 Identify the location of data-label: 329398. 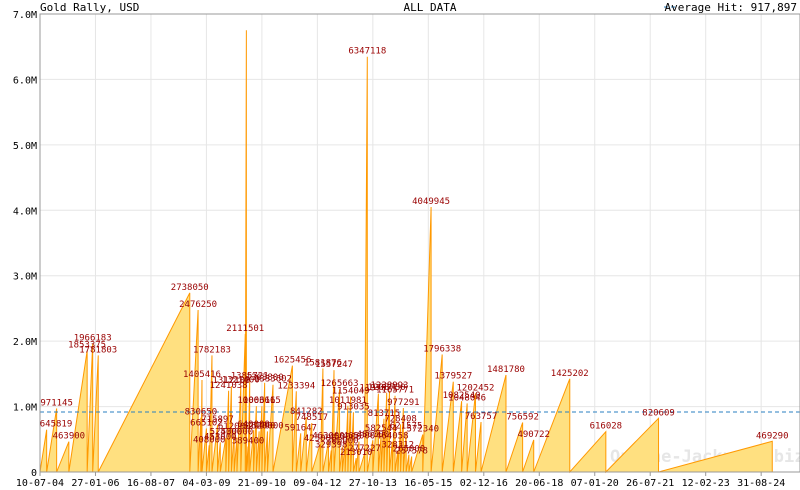
(331, 445).